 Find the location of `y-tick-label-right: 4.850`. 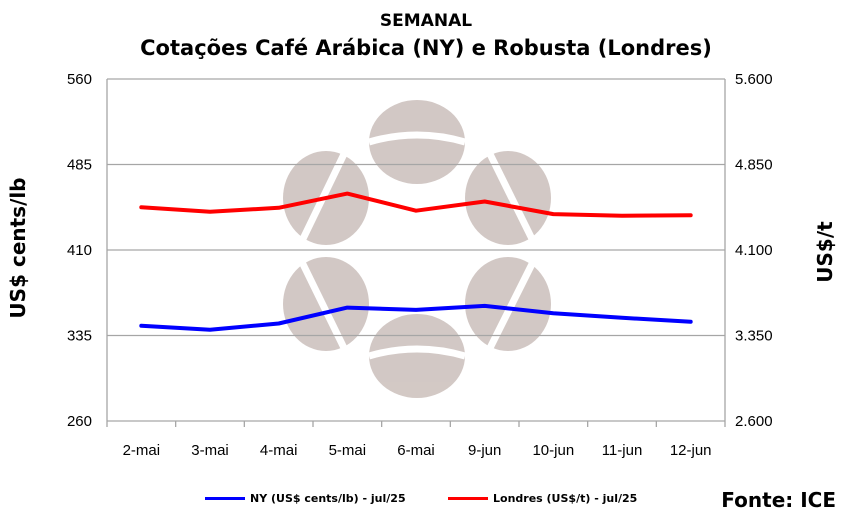

y-tick-label-right: 4.850 is located at coordinates (754, 165).